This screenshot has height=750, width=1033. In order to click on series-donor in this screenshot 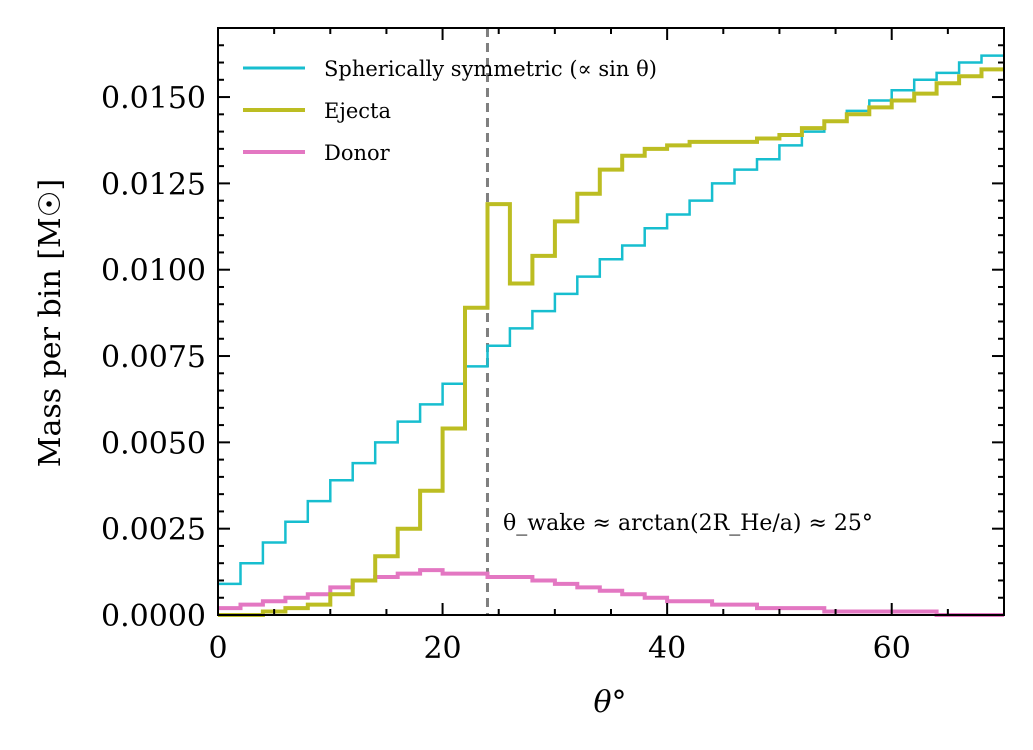, I will do `click(611, 592)`.